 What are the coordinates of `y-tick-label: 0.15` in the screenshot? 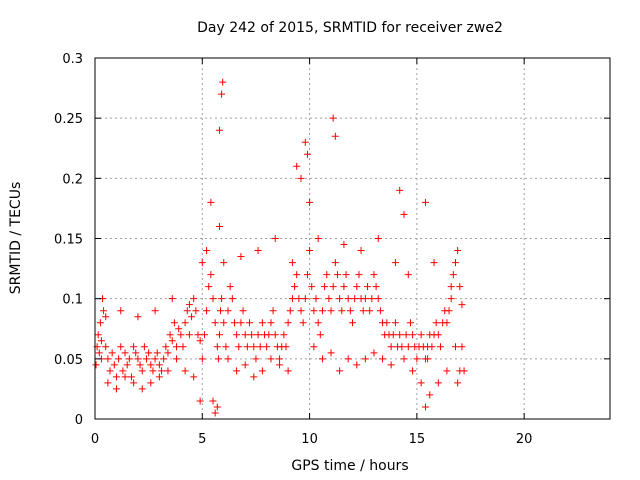 It's located at (68, 240).